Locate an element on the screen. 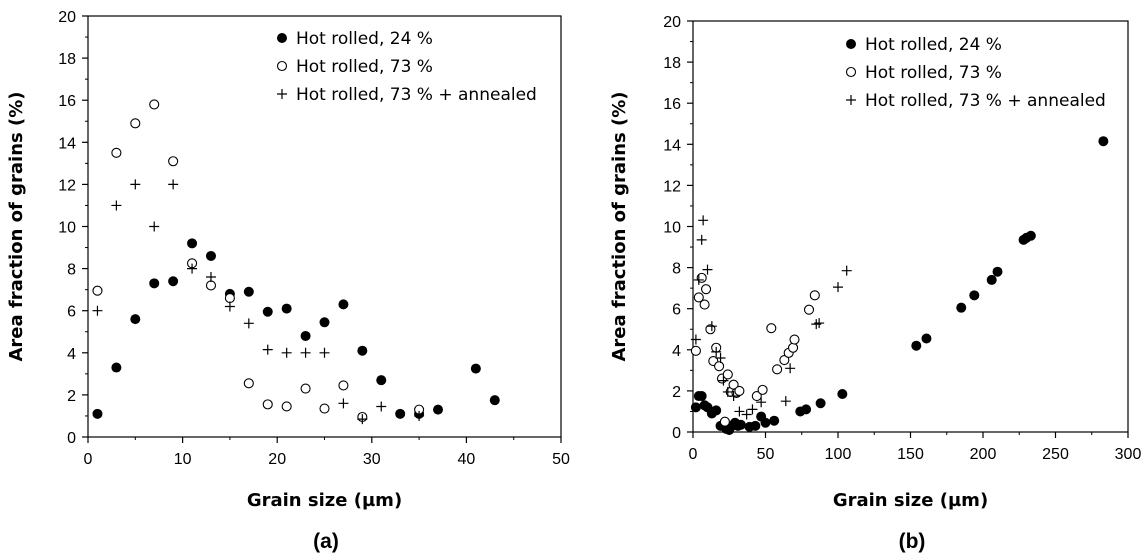  x-tick-label: 200 is located at coordinates (983, 454).